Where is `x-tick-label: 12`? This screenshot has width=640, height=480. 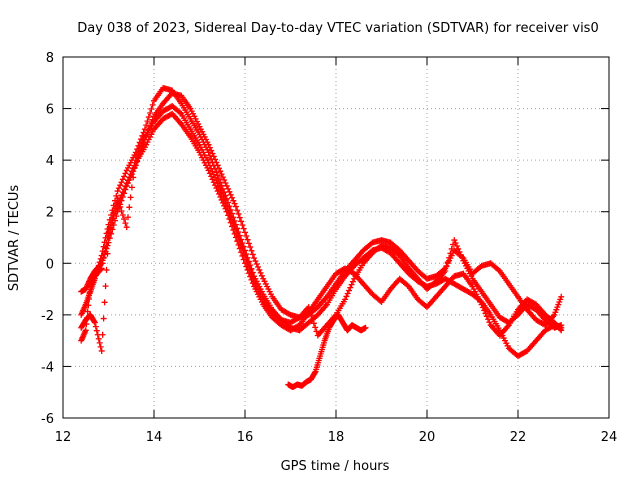 x-tick-label: 12 is located at coordinates (63, 437).